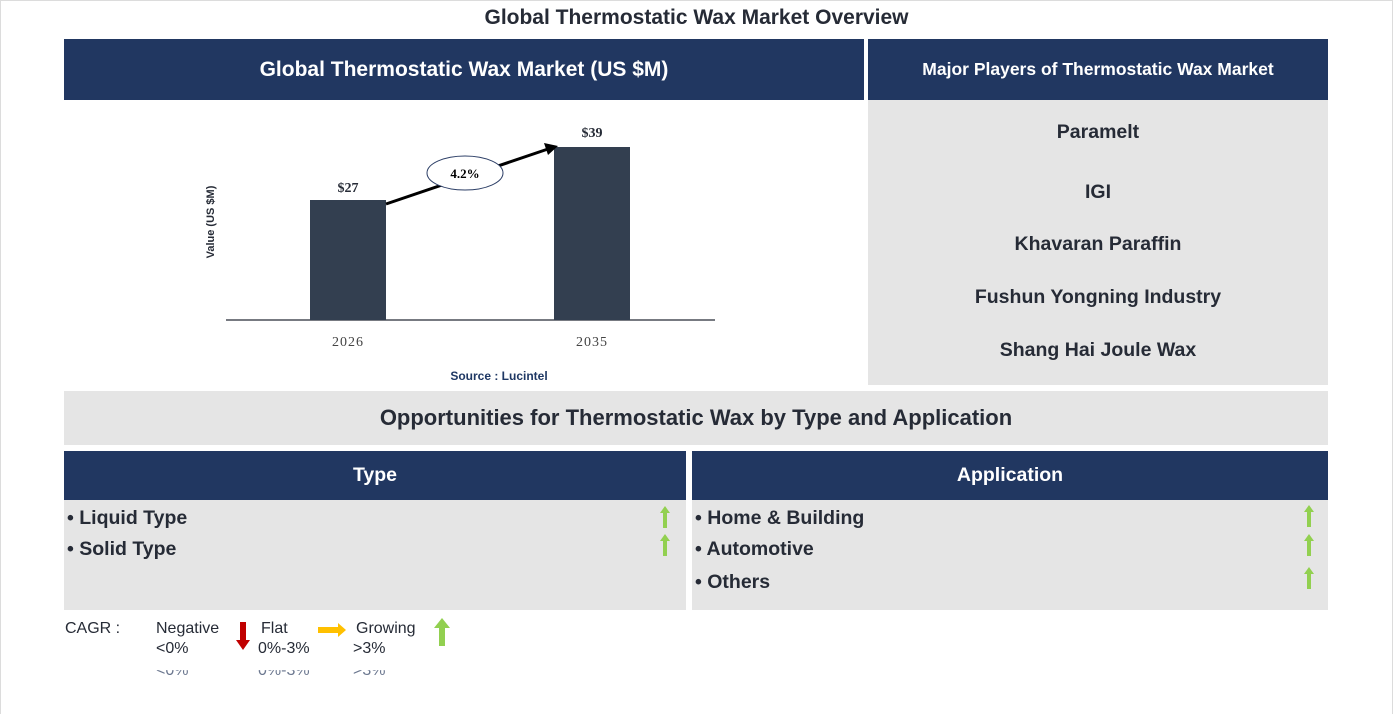 The image size is (1393, 715). I want to click on player-item: Shang Hai Joule Wax, so click(1098, 350).